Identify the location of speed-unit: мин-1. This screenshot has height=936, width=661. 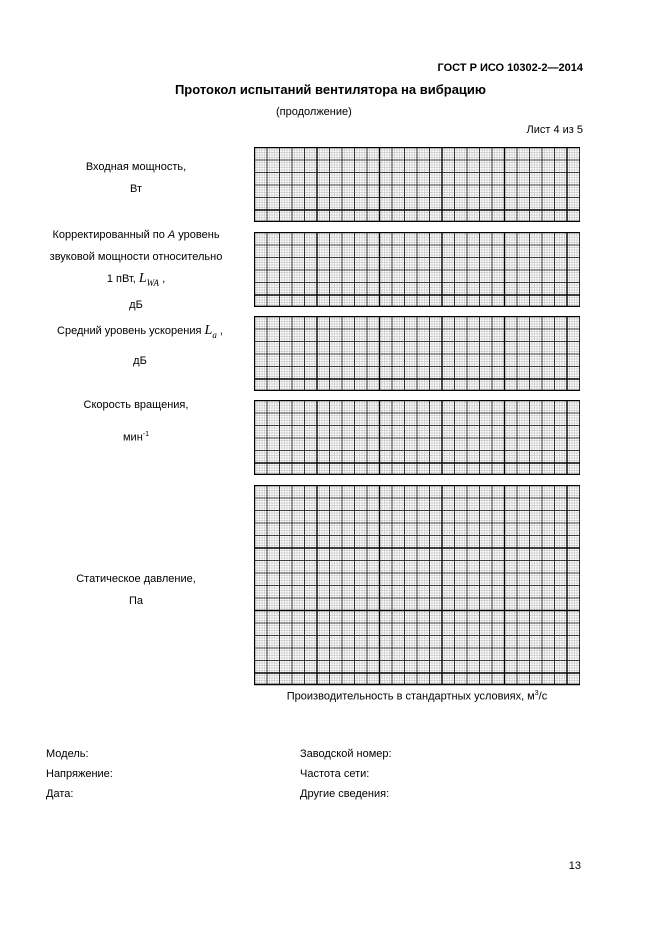
(136, 437).